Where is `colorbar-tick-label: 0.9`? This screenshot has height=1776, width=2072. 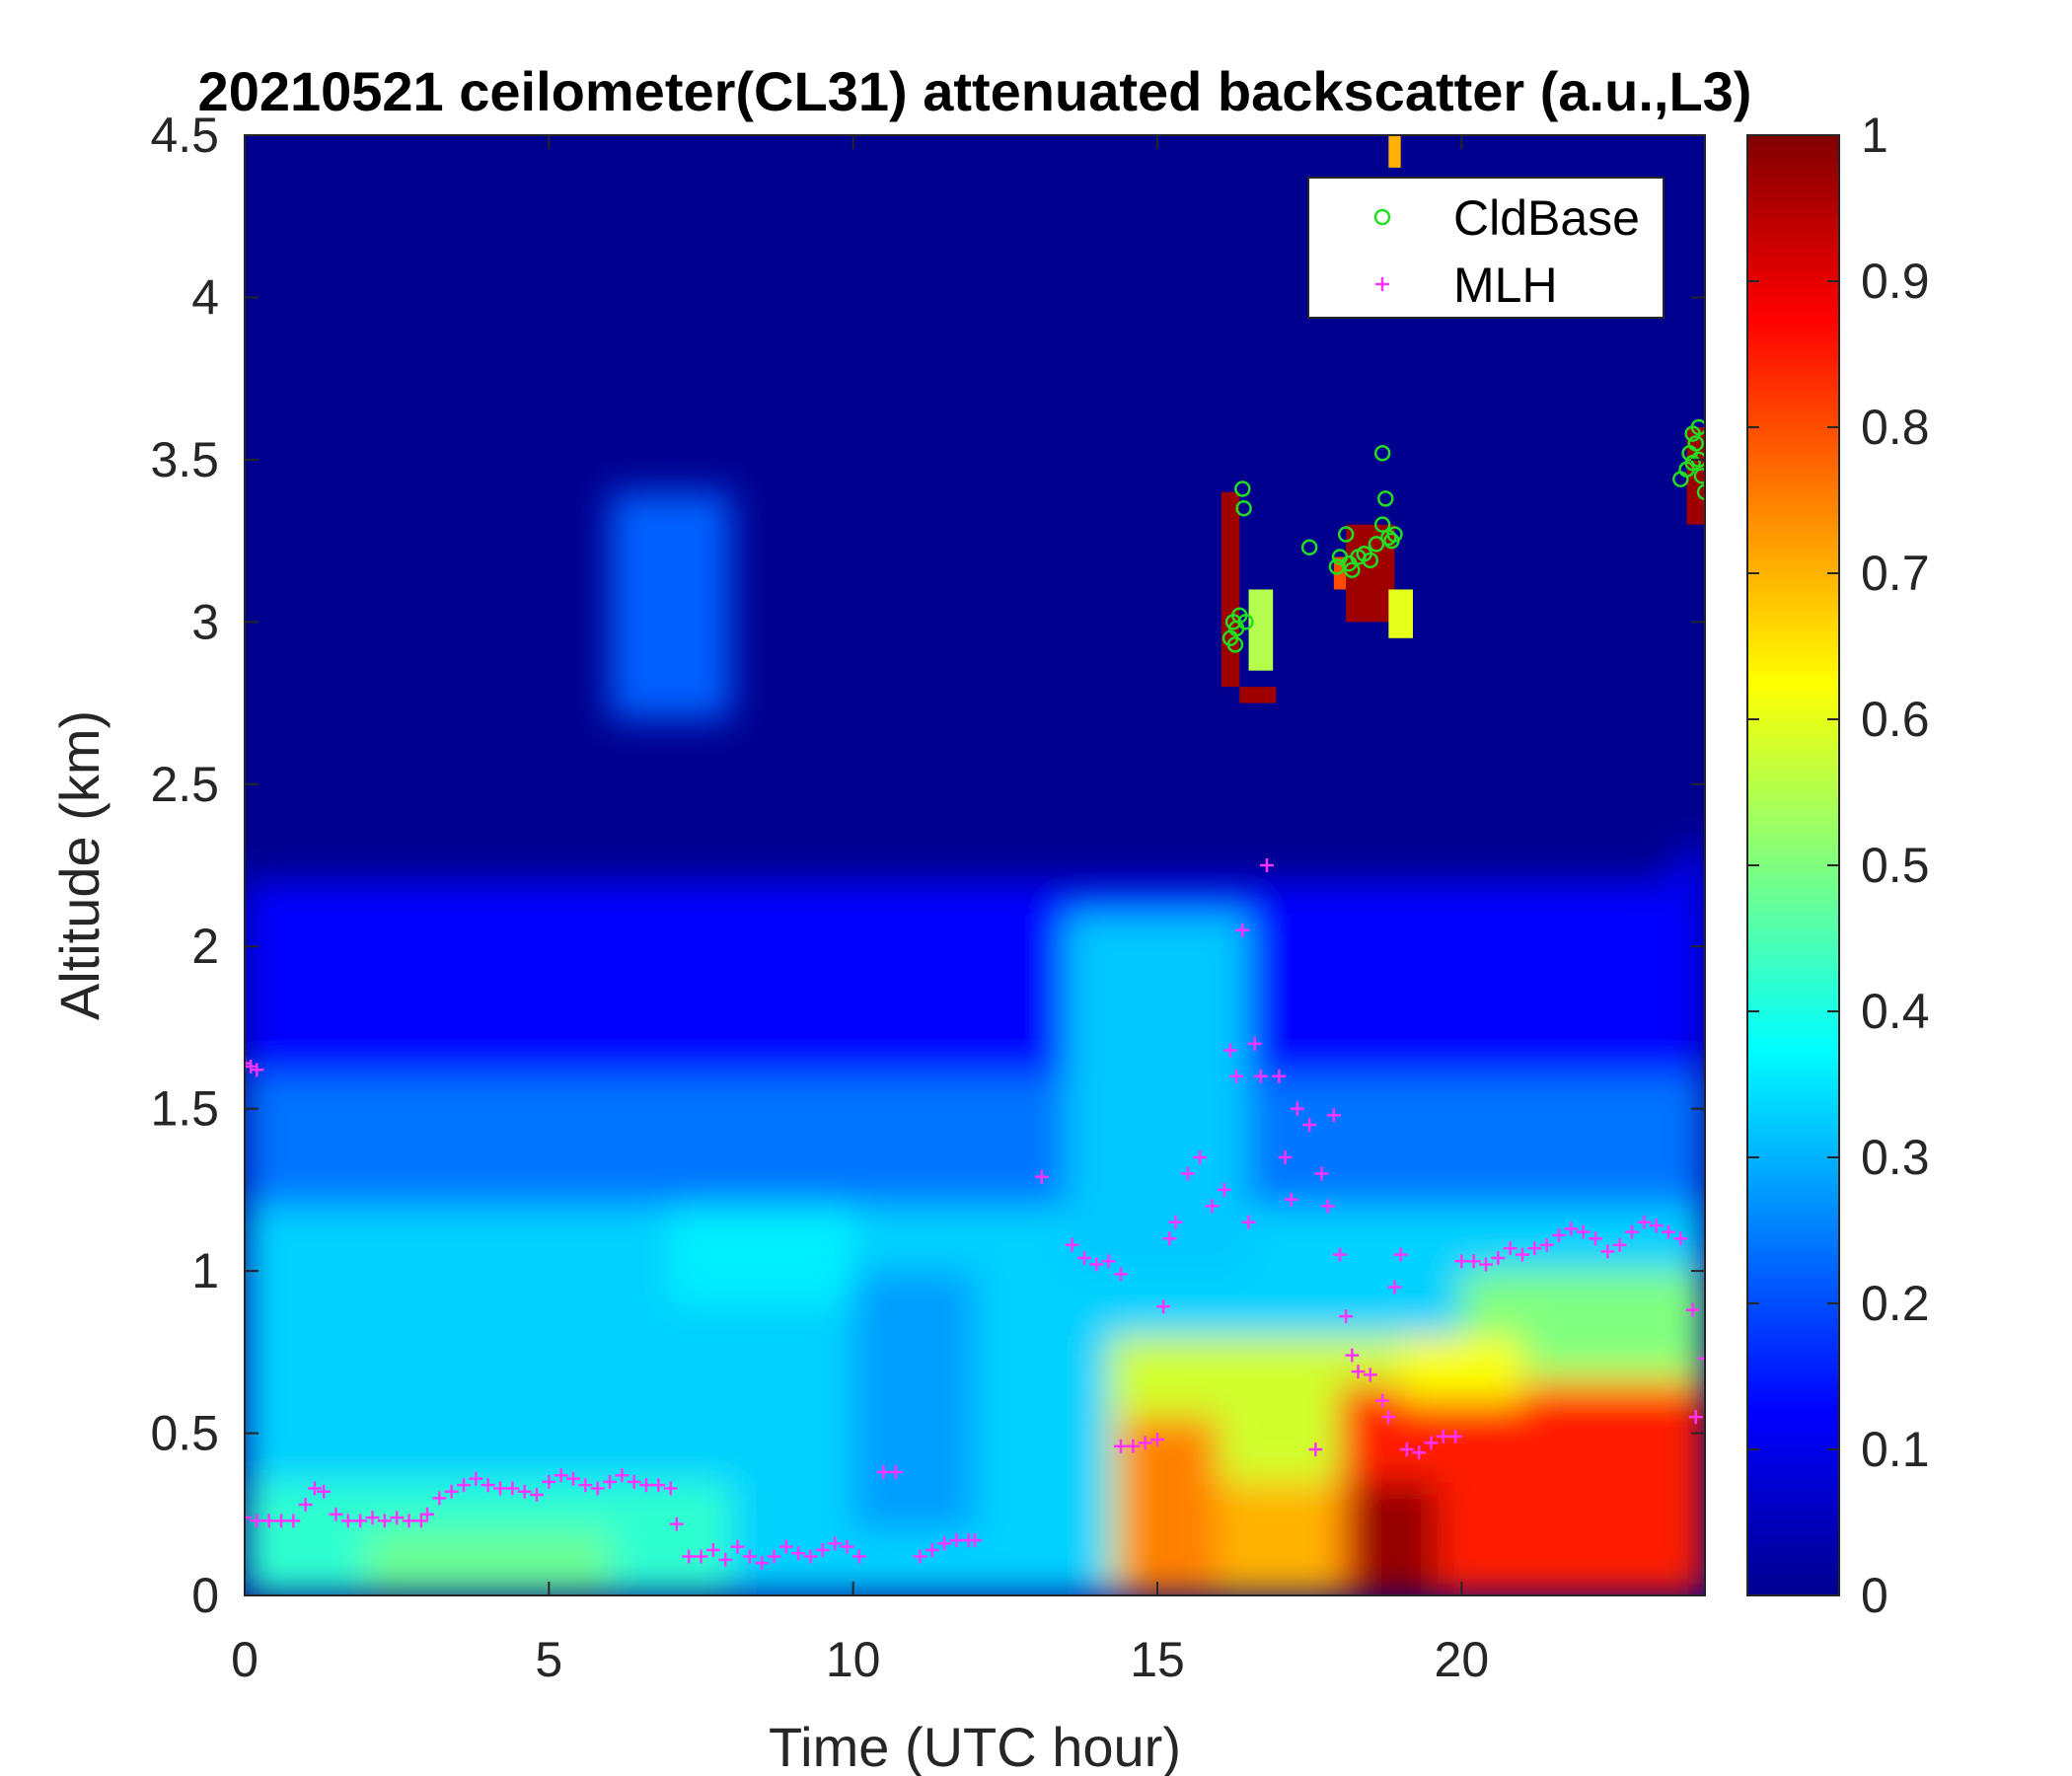
colorbar-tick-label: 0.9 is located at coordinates (1896, 281).